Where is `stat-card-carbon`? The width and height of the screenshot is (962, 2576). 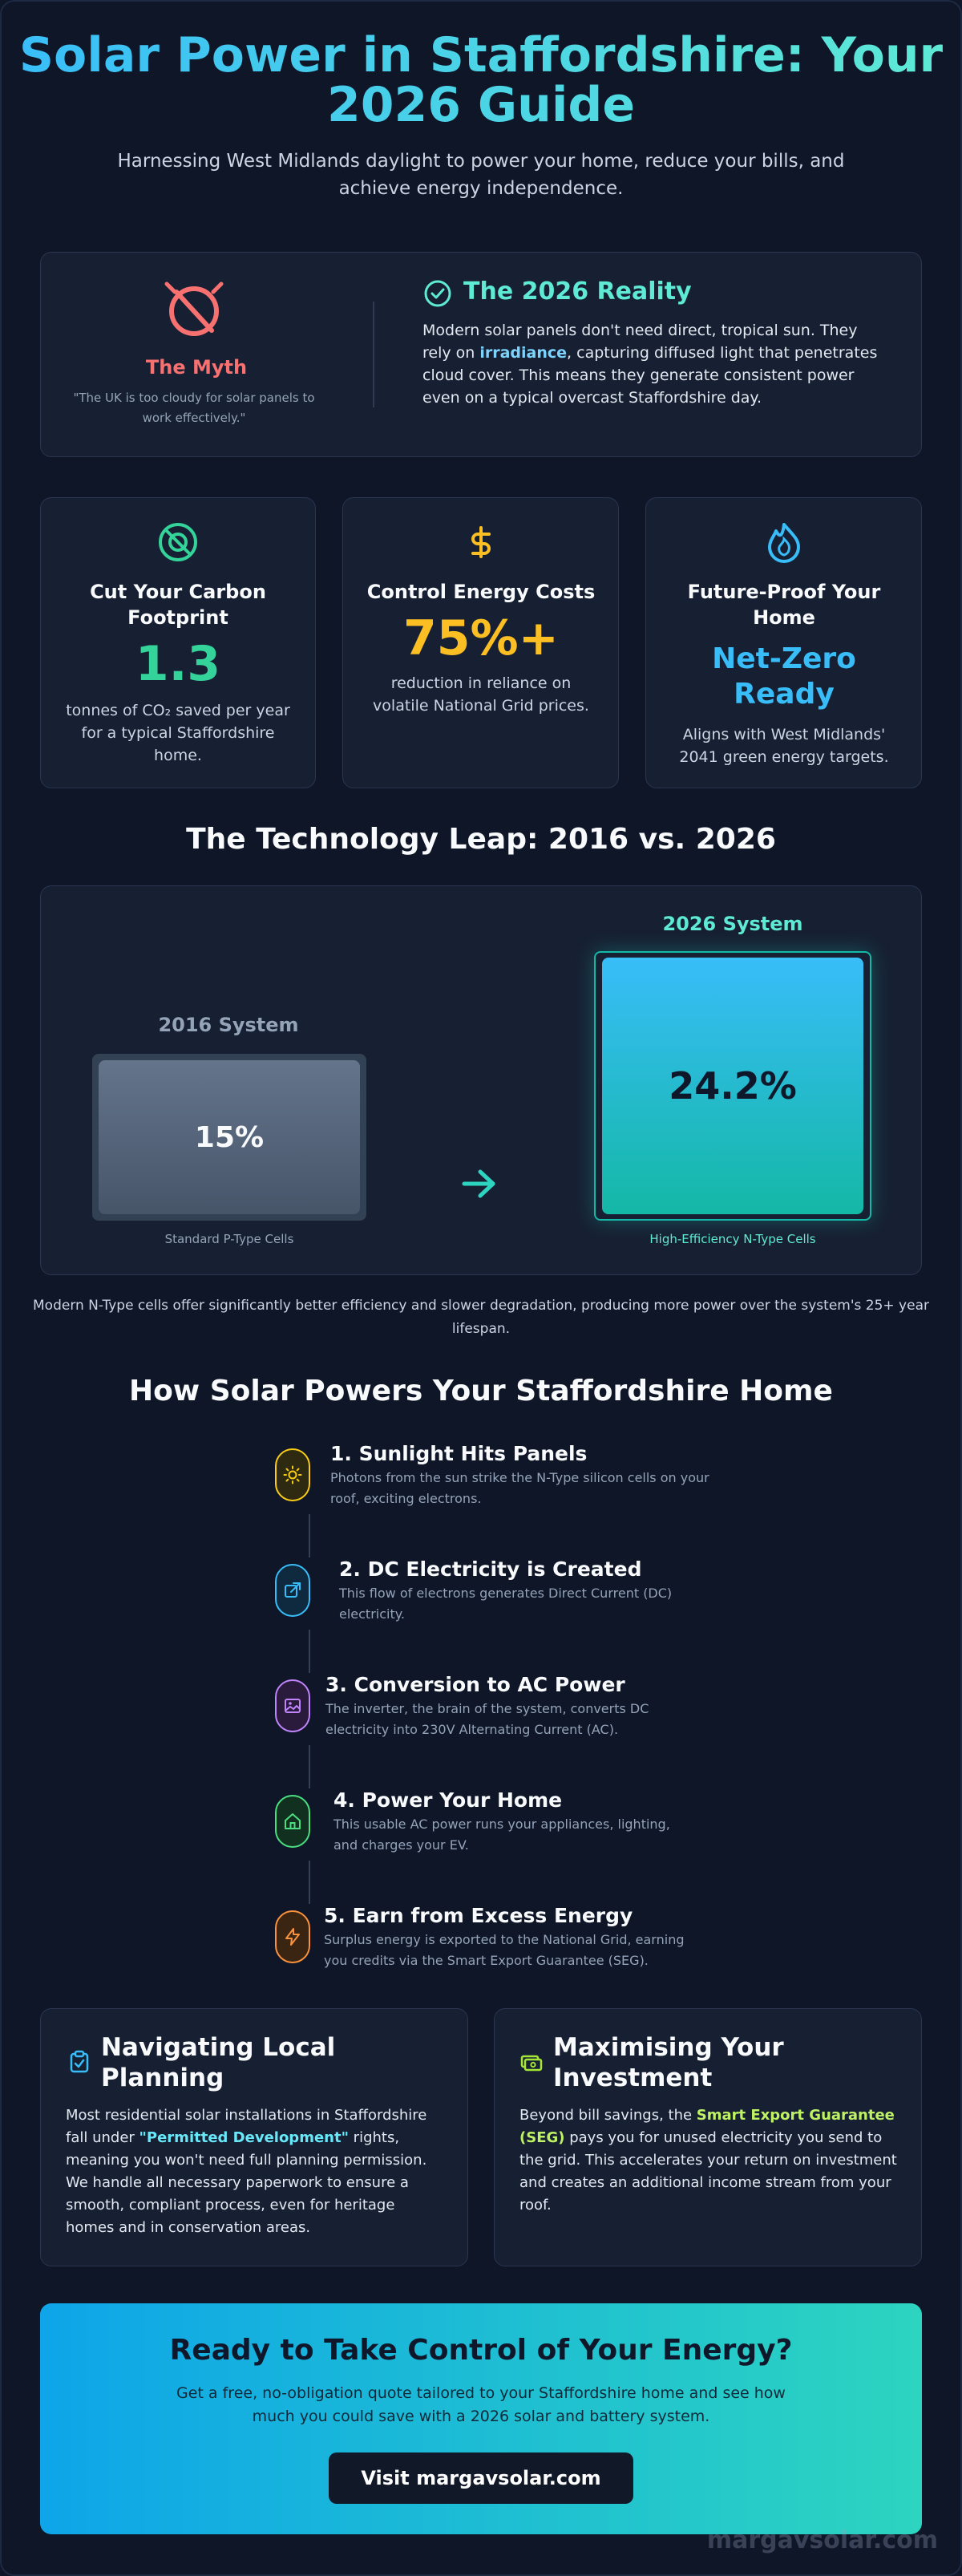 stat-card-carbon is located at coordinates (178, 642).